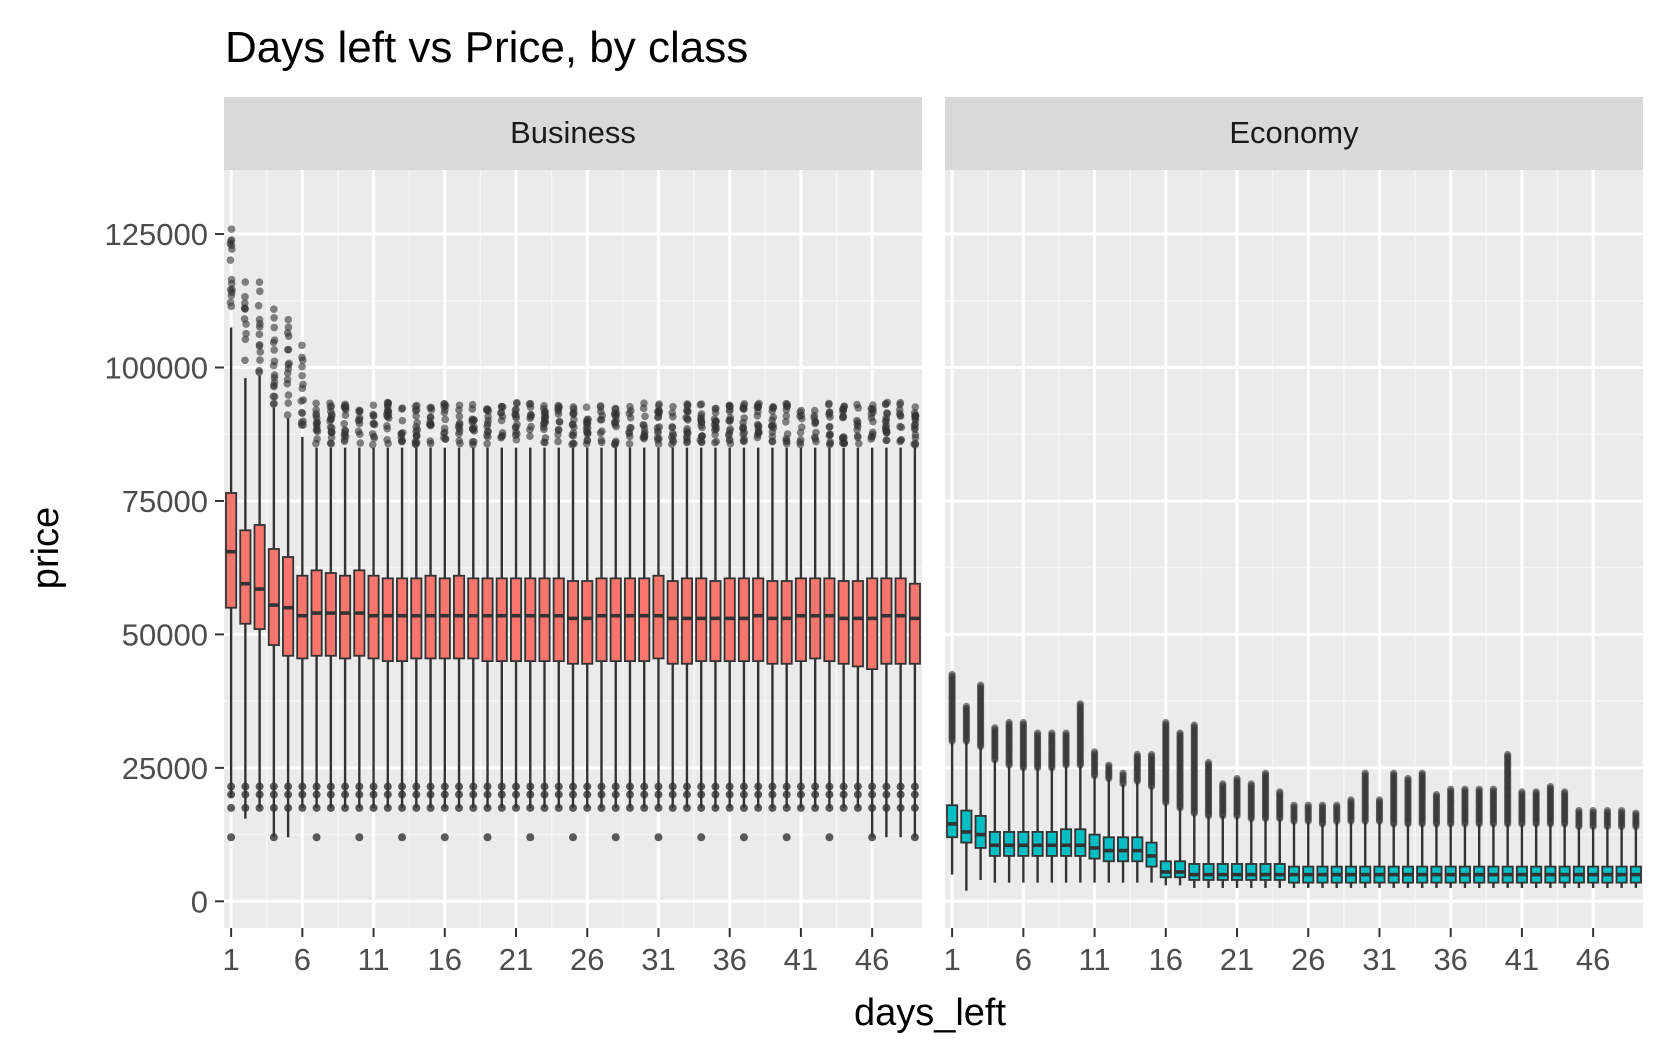 This screenshot has height=1052, width=1657. What do you see at coordinates (445, 959) in the screenshot?
I see `x-tick-label: 16` at bounding box center [445, 959].